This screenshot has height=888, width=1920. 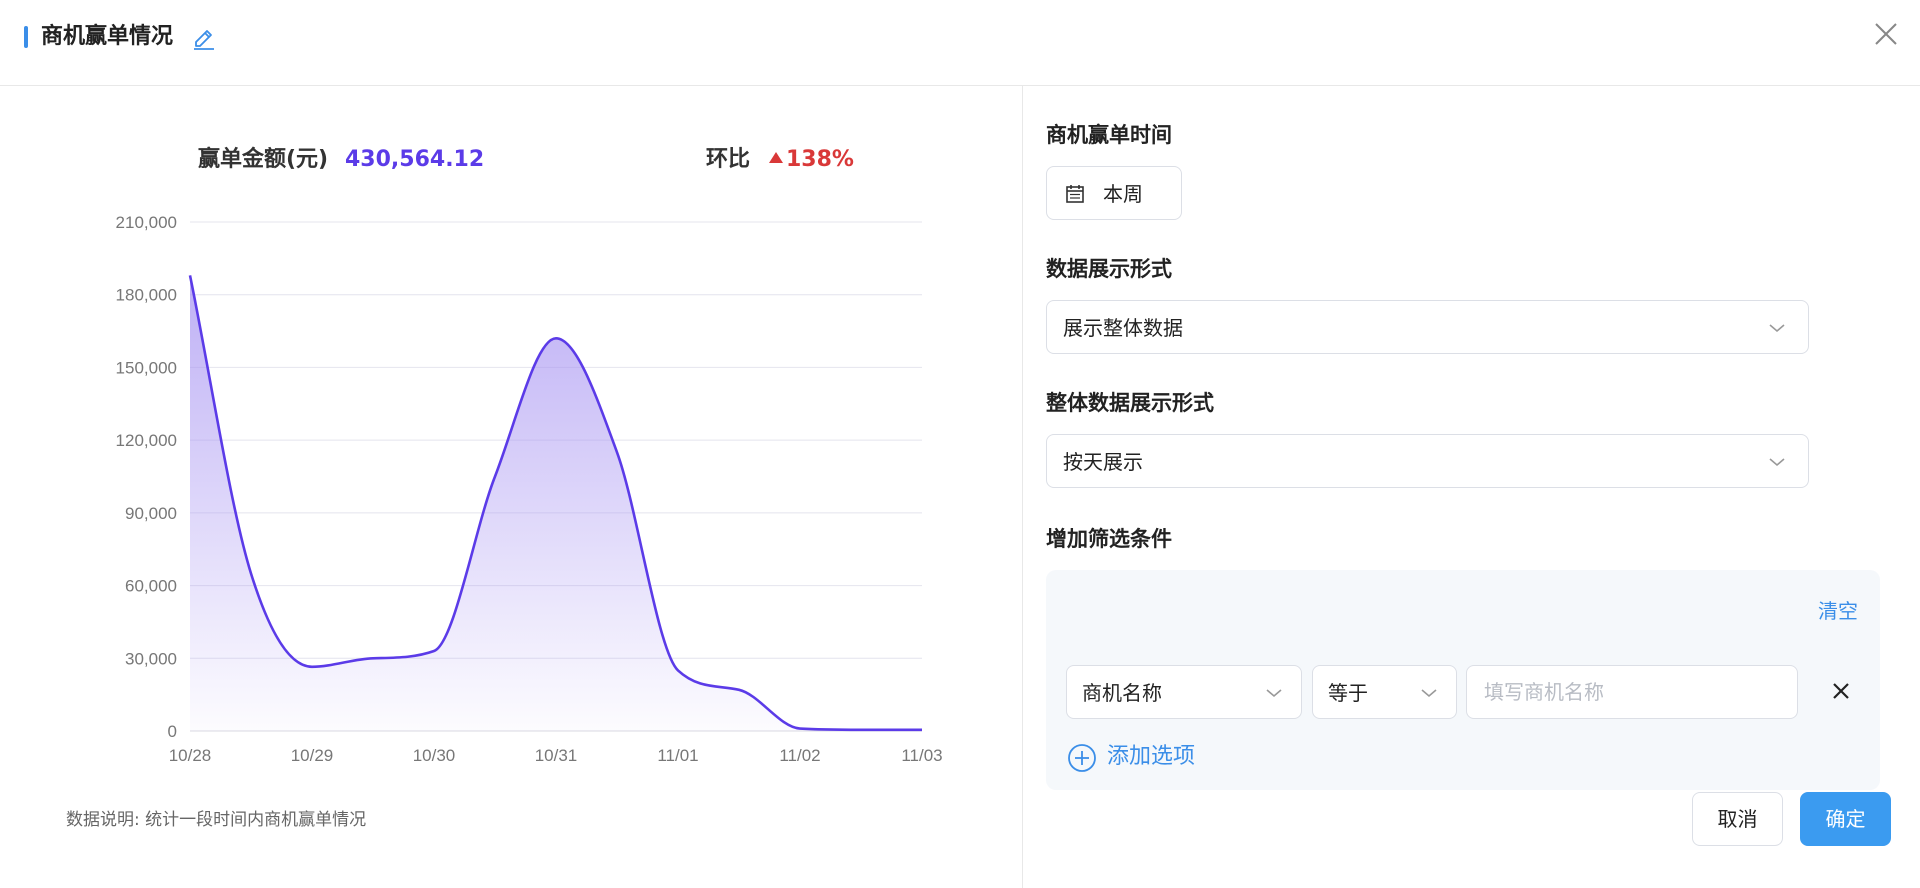 I want to click on panel-divider, so click(x=1022, y=487).